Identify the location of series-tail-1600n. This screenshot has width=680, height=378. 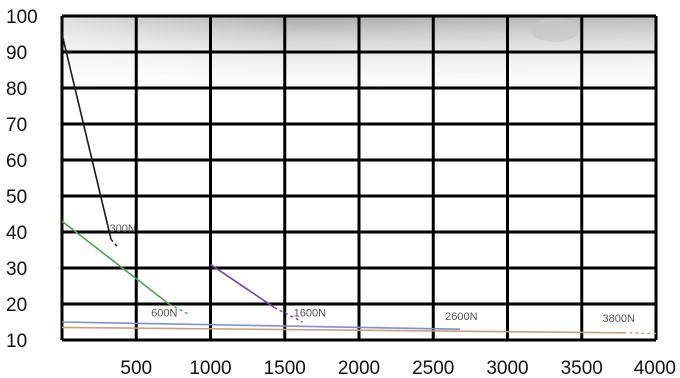
(288, 314).